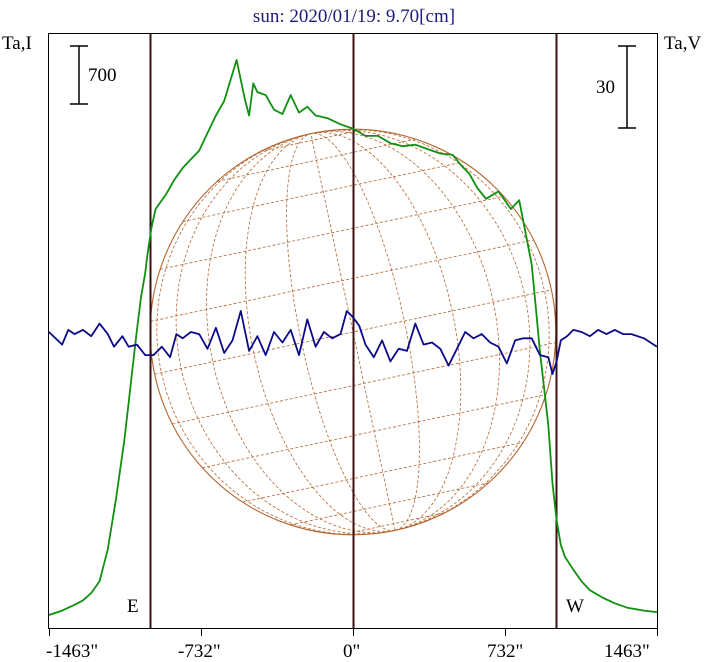 The image size is (708, 662). I want to click on right-scale-bar-label: 30, so click(605, 87).